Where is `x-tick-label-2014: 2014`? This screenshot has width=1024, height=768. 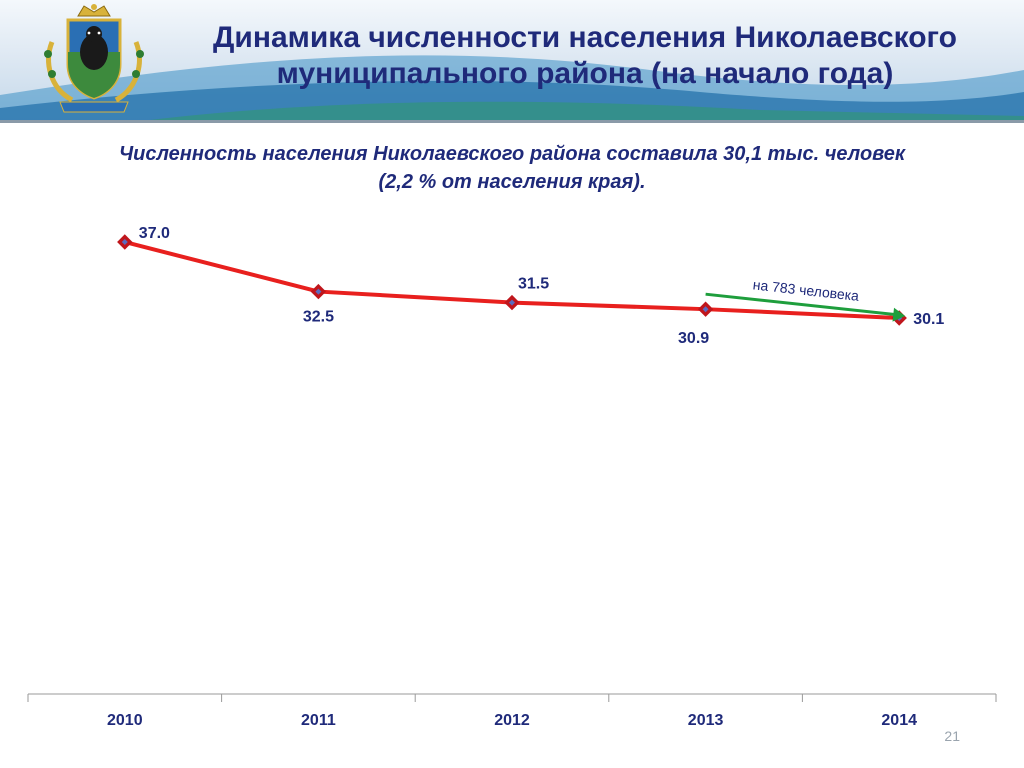 x-tick-label-2014: 2014 is located at coordinates (899, 720).